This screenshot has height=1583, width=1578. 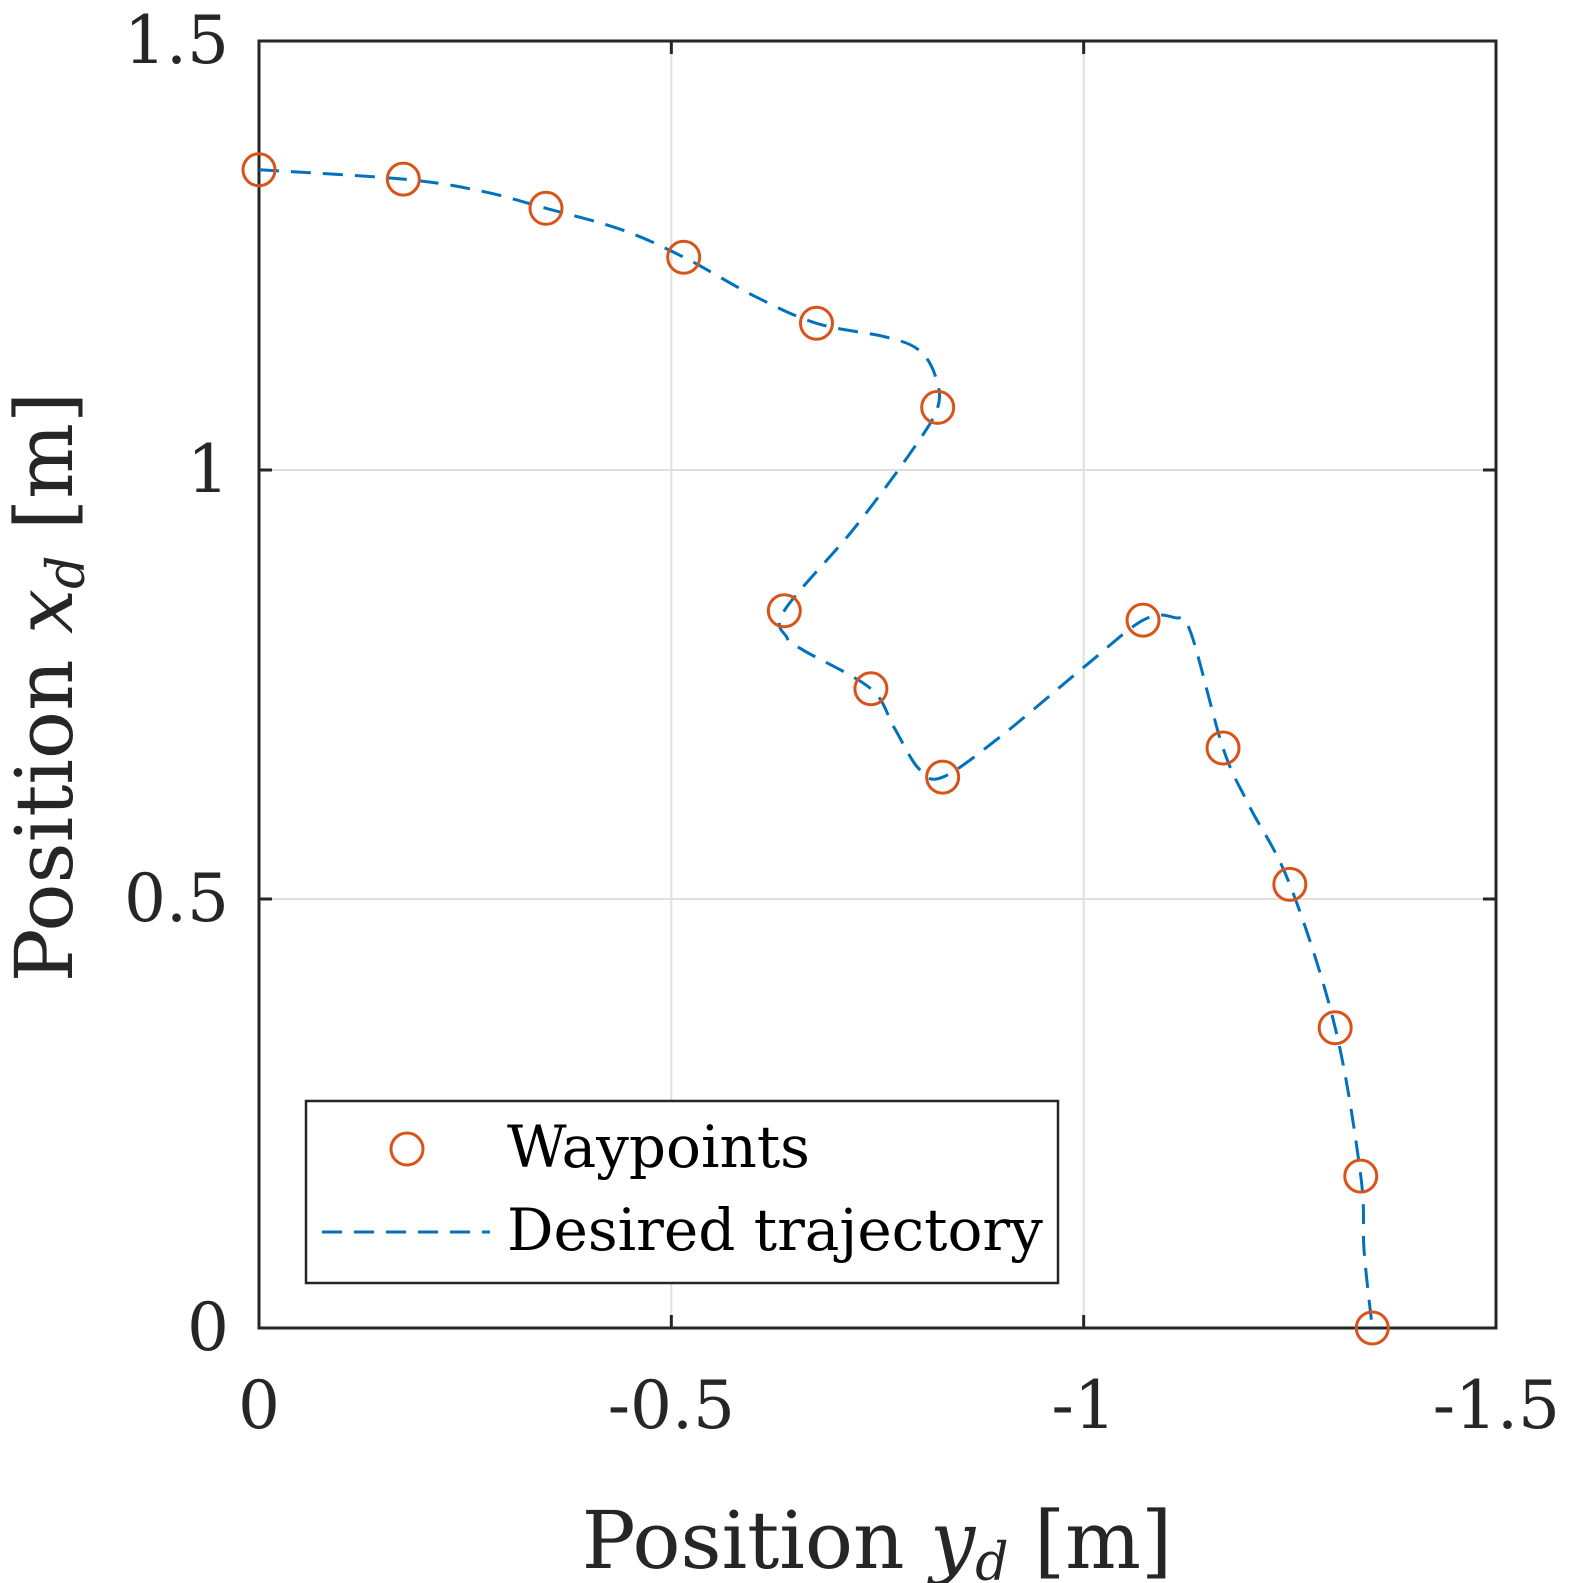 I want to click on x-tick-label: -1, so click(x=1084, y=1405).